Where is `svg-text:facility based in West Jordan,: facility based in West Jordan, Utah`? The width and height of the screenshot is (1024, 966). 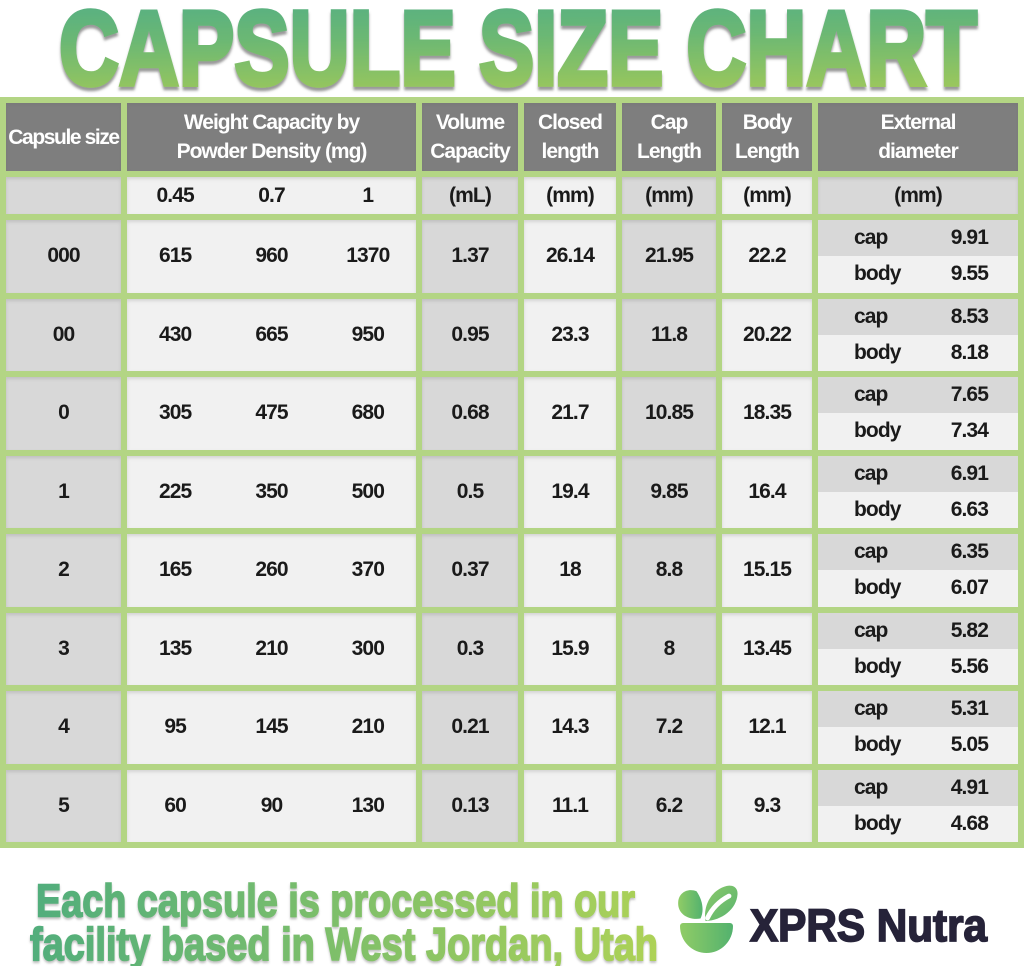
svg-text:facility based in West Jordan,: facility based in West Jordan, Utah is located at coordinates (344, 942).